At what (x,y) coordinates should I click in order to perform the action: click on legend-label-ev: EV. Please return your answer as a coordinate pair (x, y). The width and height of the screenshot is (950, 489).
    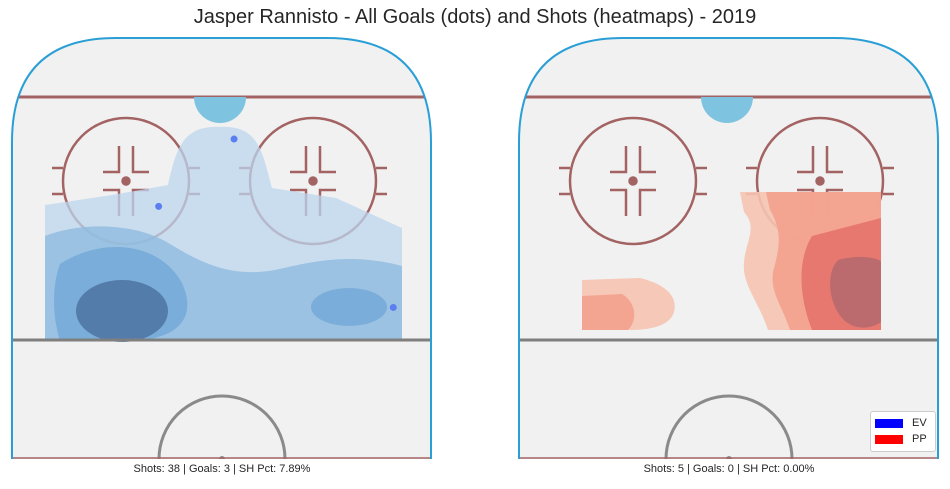
    Looking at the image, I should click on (919, 423).